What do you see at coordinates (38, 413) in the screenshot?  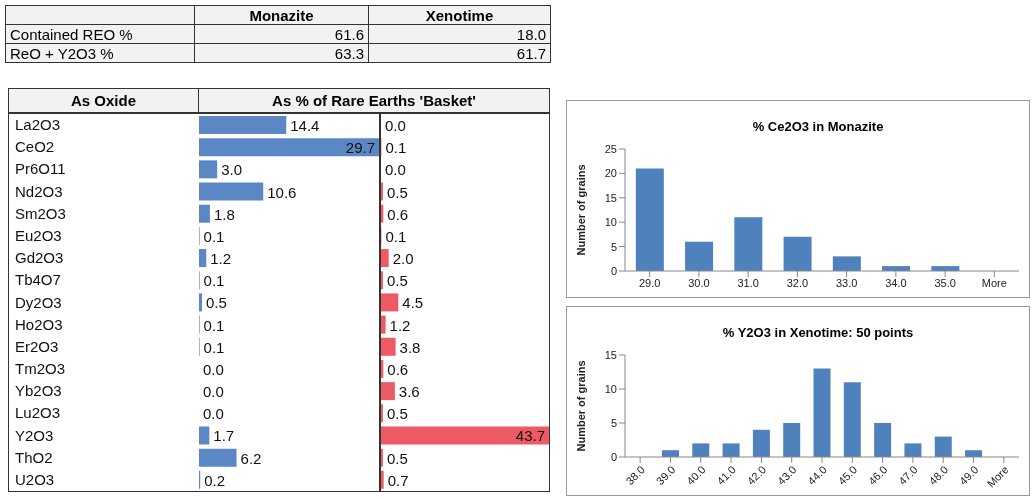 I see `y-tick-label: Lu2O3` at bounding box center [38, 413].